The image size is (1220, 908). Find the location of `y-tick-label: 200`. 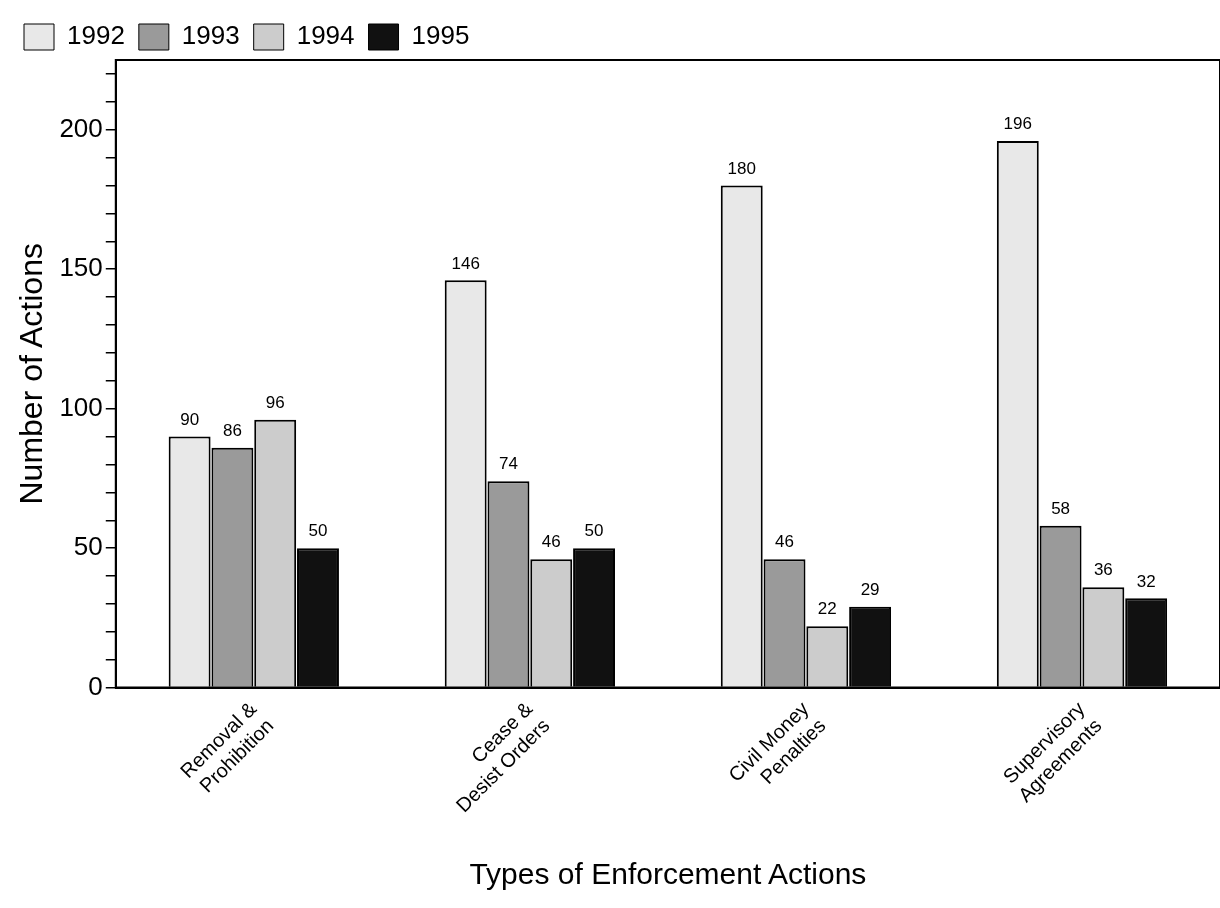

y-tick-label: 200 is located at coordinates (81, 127).